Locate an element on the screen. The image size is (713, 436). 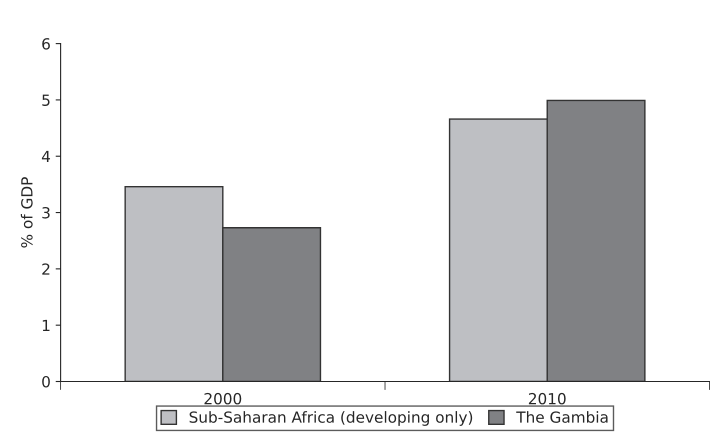
x-tick-label: 2010 is located at coordinates (547, 398).